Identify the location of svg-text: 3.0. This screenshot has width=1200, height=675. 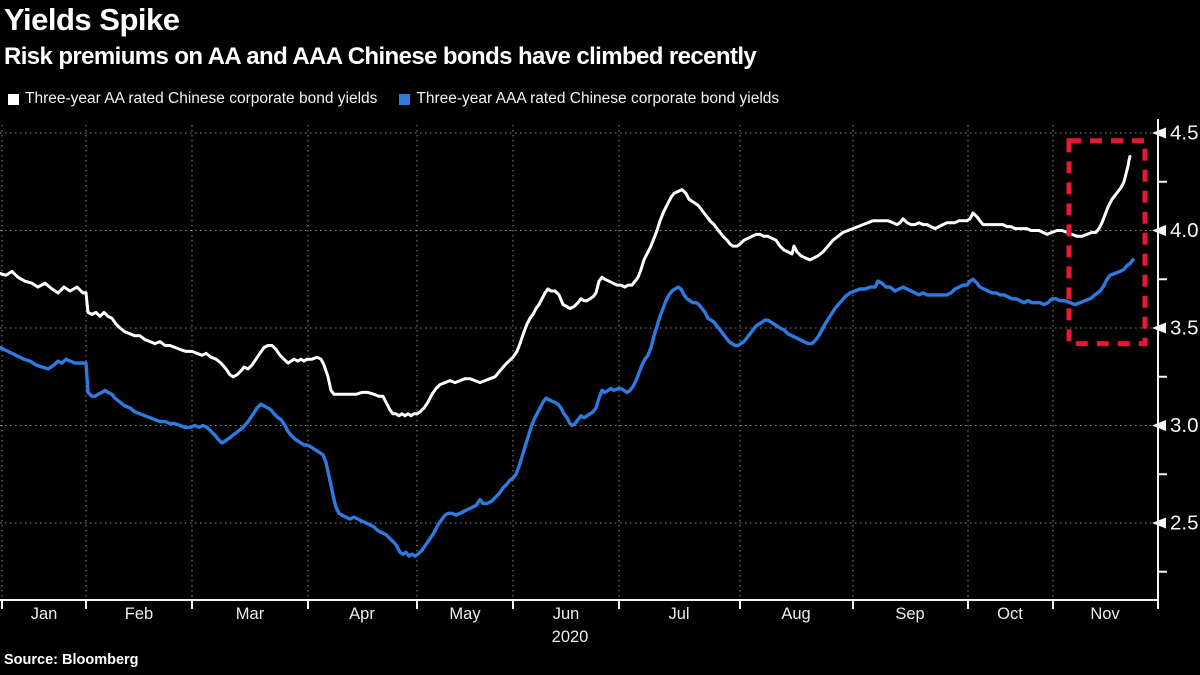
(1184, 425).